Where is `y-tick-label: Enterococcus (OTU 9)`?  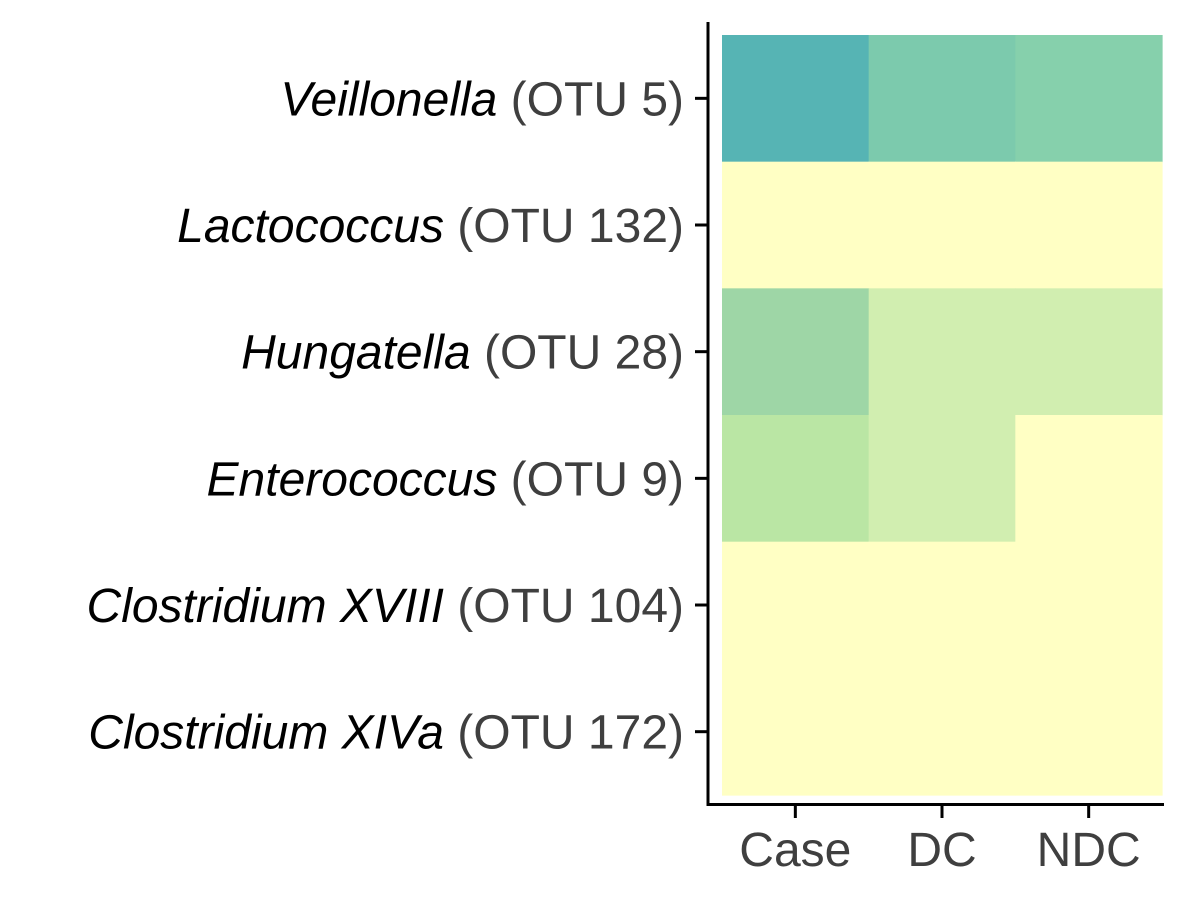
y-tick-label: Enterococcus (OTU 9) is located at coordinates (445, 479).